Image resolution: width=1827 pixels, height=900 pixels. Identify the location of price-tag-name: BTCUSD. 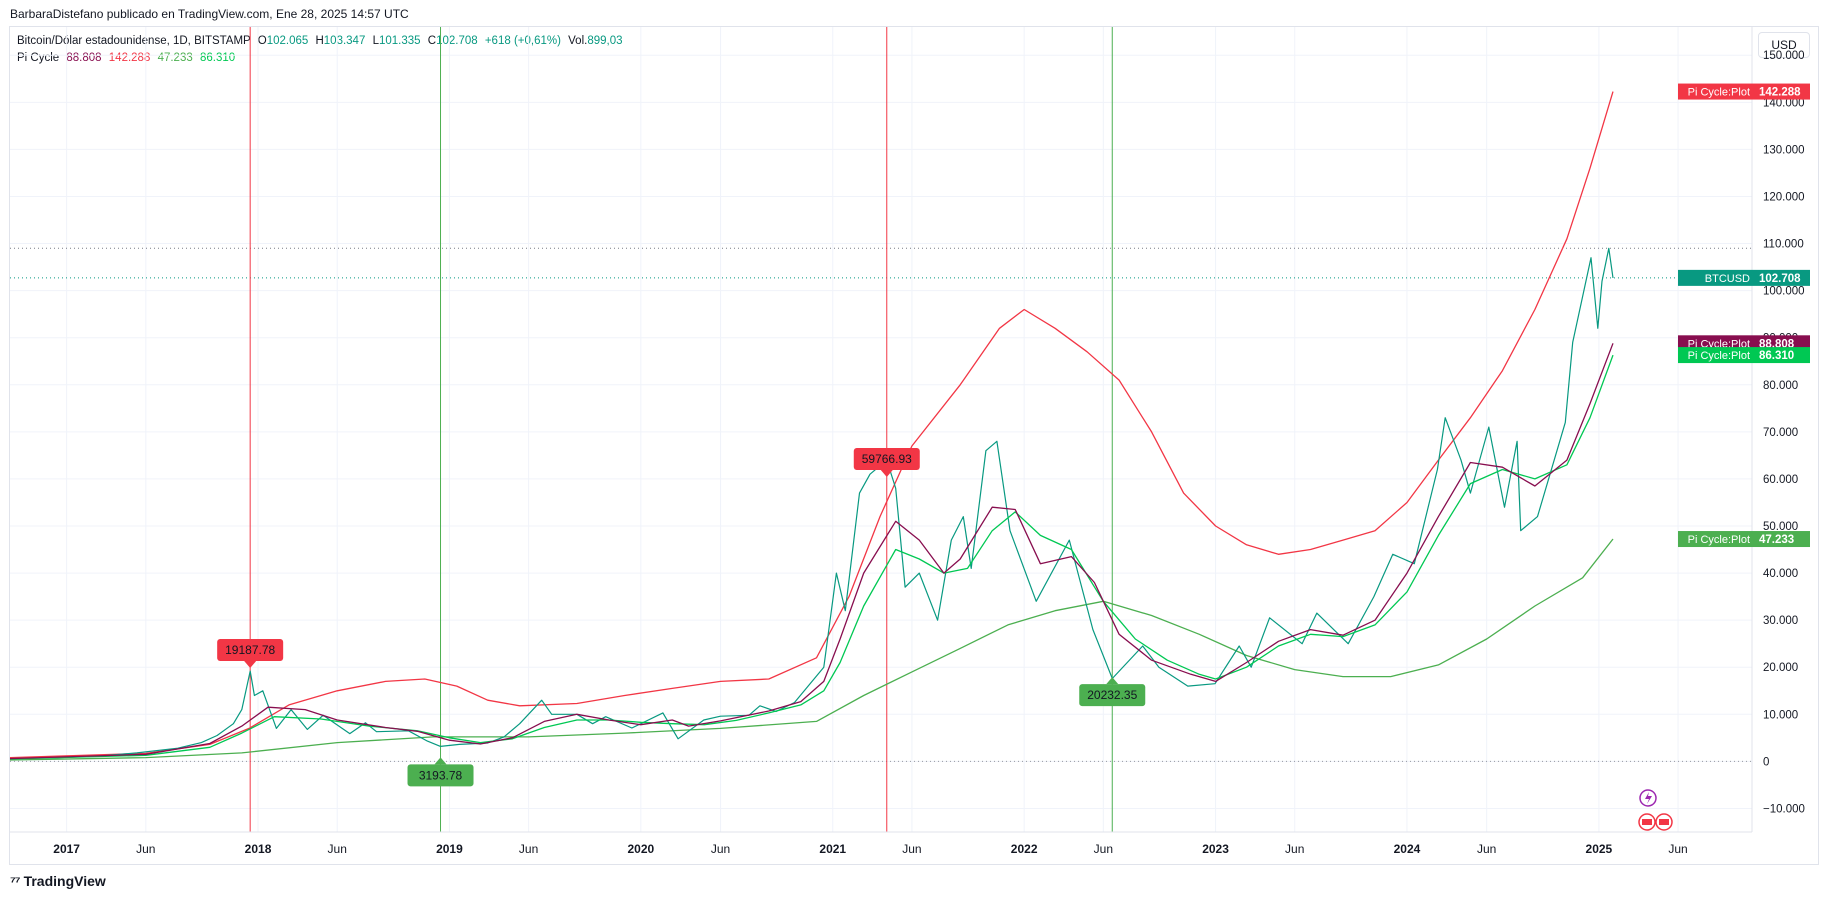
(1727, 279).